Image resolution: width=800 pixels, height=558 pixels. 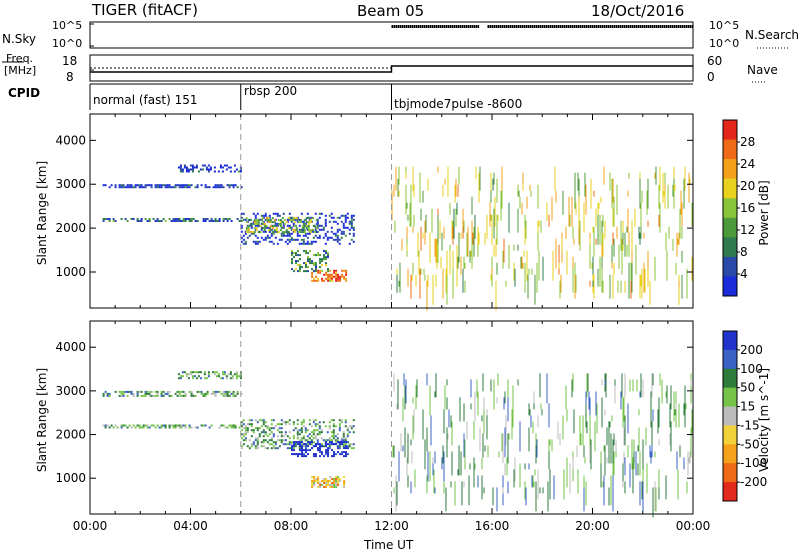 I want to click on x-tick-label: 08:00, so click(x=291, y=526).